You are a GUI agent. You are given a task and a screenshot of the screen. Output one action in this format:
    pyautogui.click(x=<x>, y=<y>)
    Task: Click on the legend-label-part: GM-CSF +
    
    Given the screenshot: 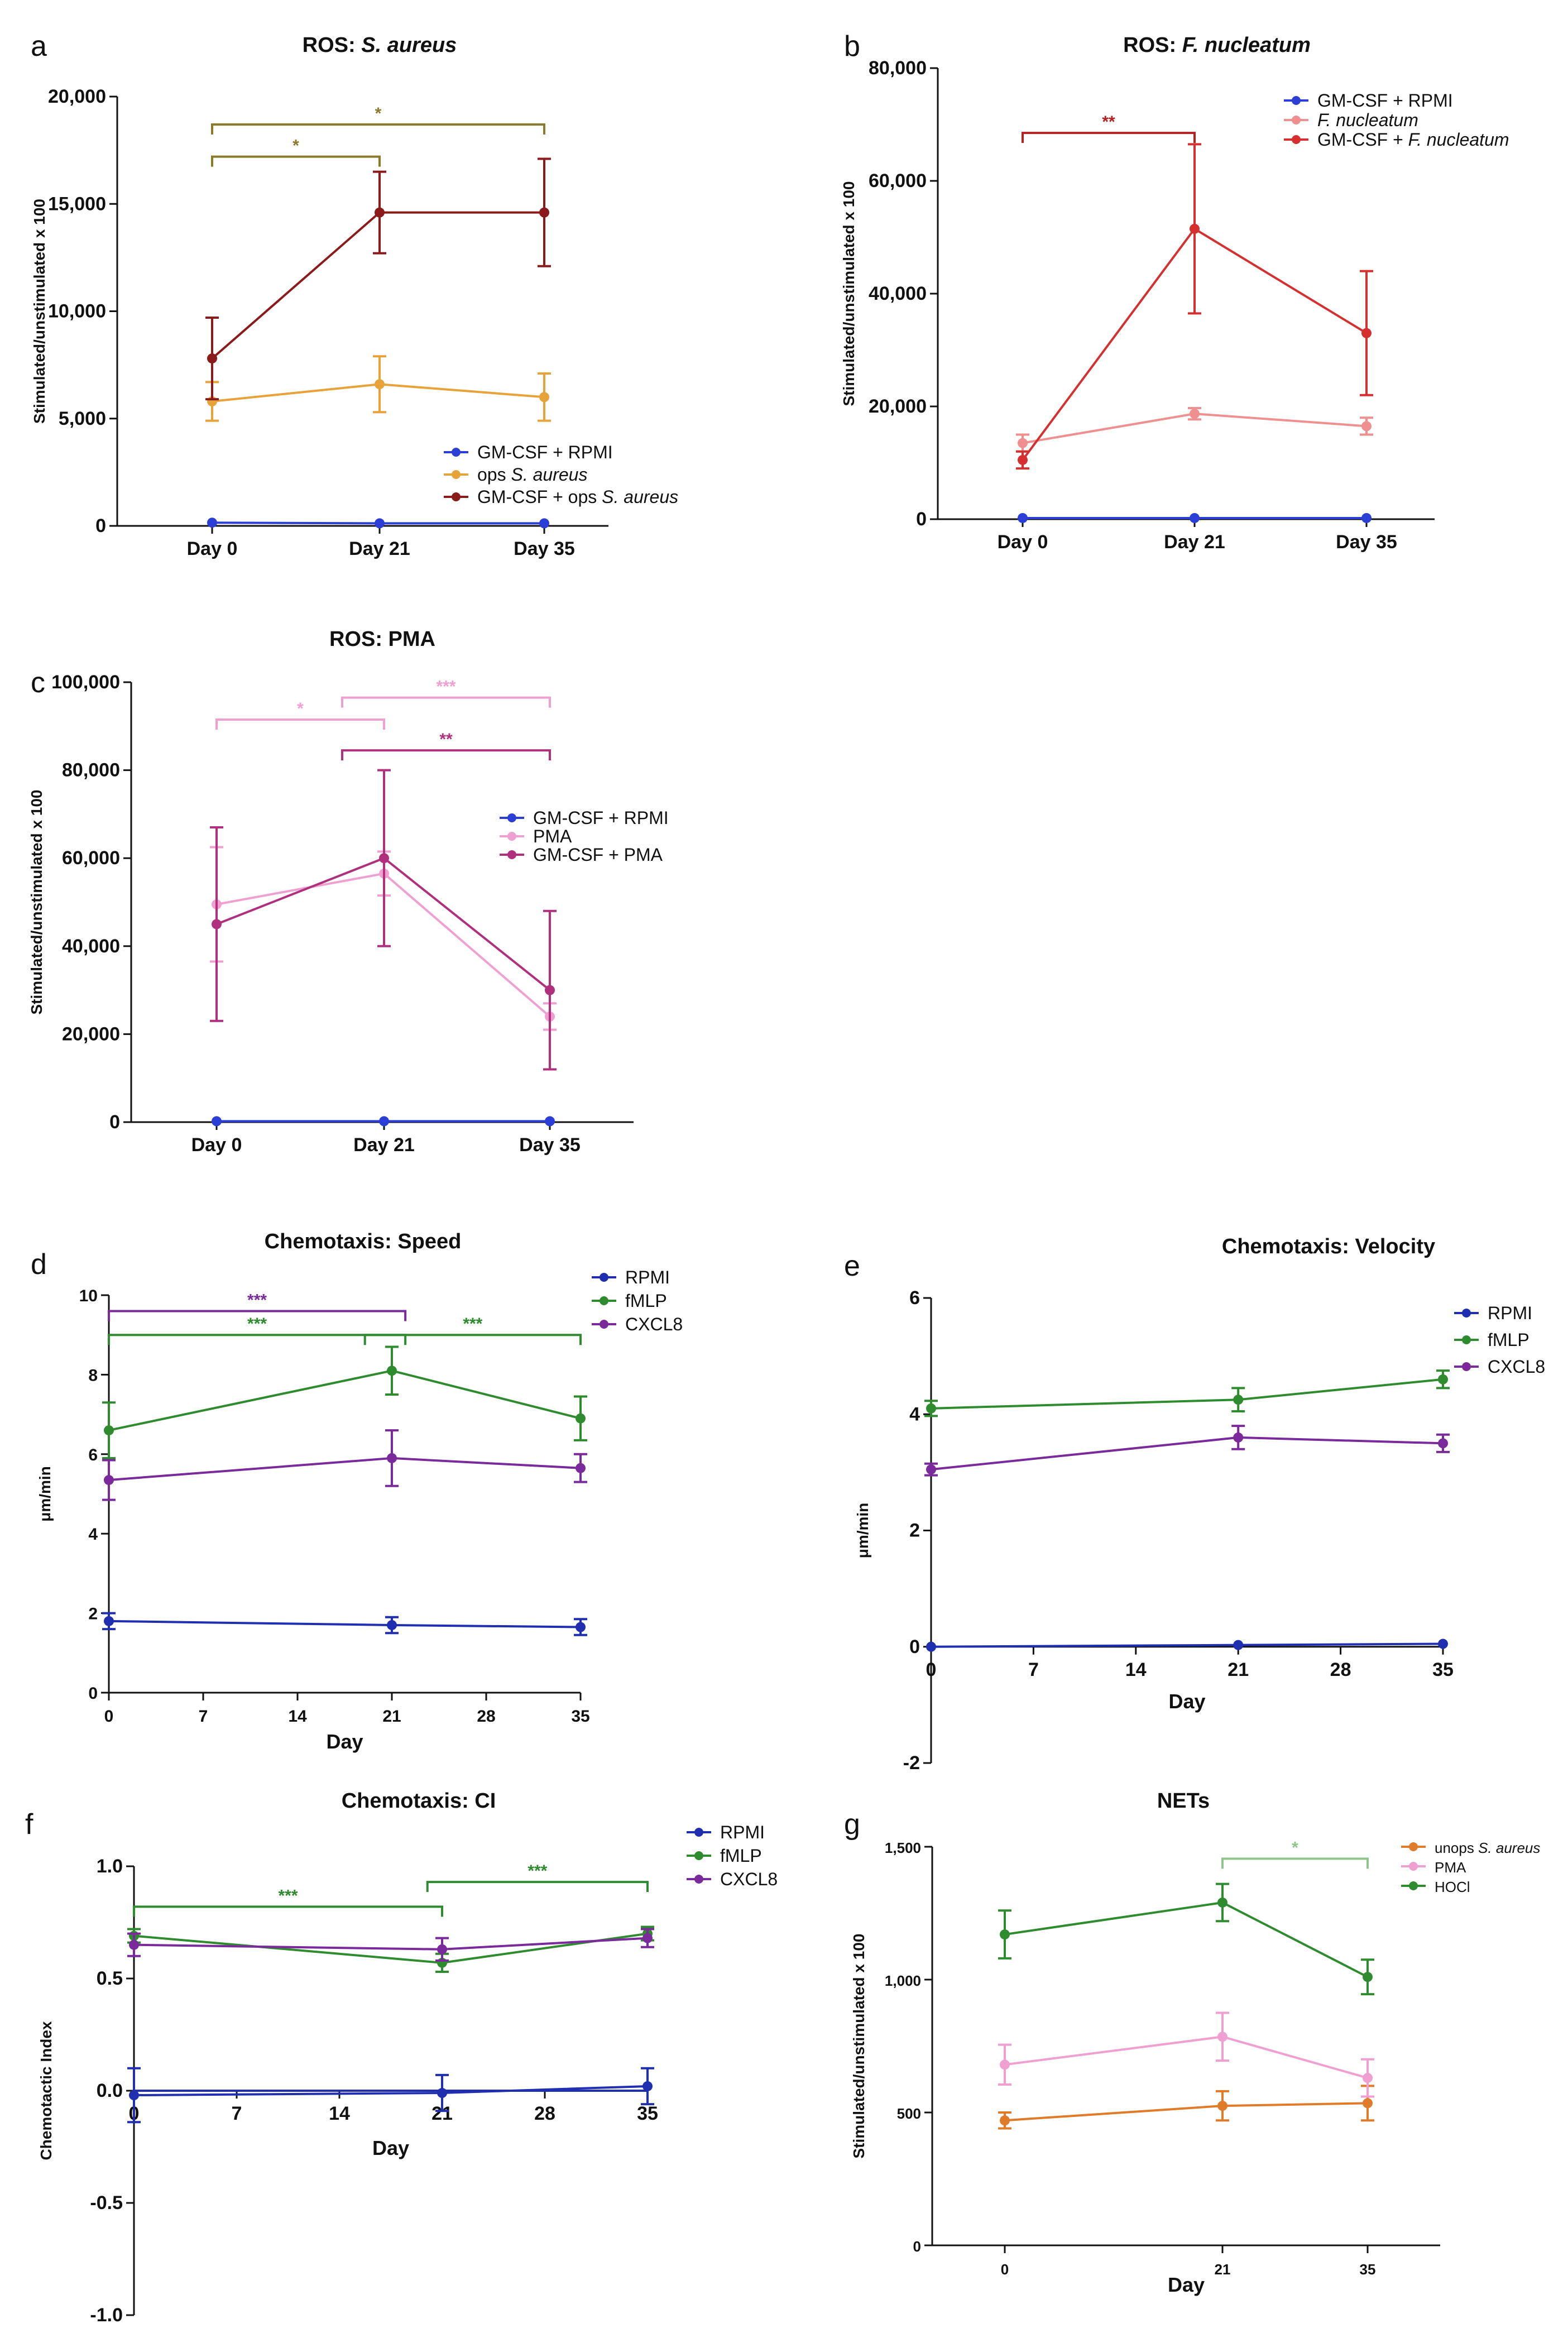 What is the action you would take?
    pyautogui.click(x=1362, y=140)
    